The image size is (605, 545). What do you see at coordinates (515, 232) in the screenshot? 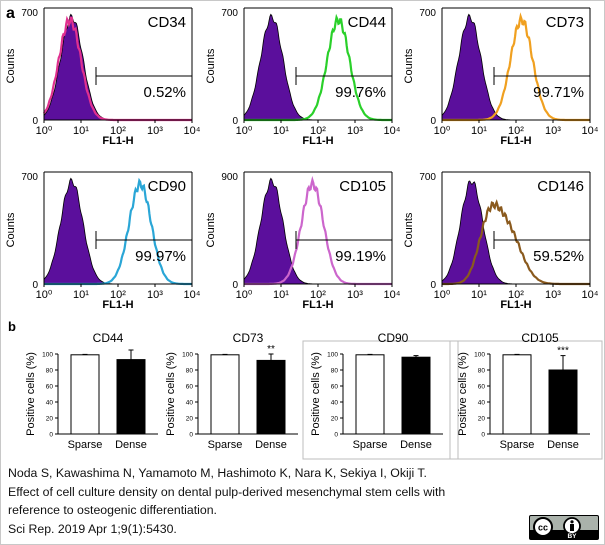
I see `isotype-control-histogram` at bounding box center [515, 232].